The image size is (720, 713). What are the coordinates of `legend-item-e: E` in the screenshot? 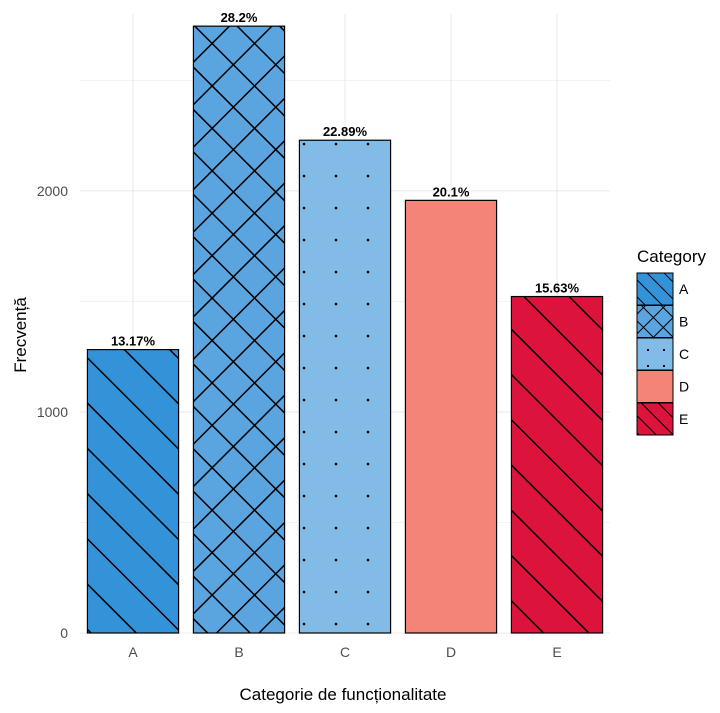 It's located at (662, 419).